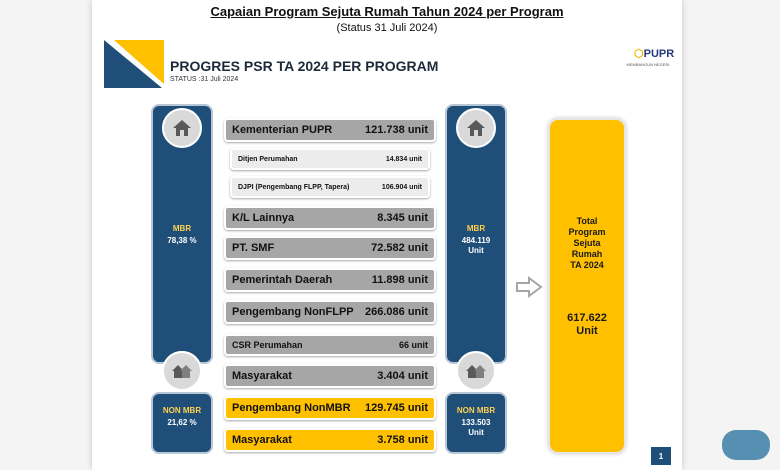  I want to click on row-label: PT. SMF, so click(253, 248).